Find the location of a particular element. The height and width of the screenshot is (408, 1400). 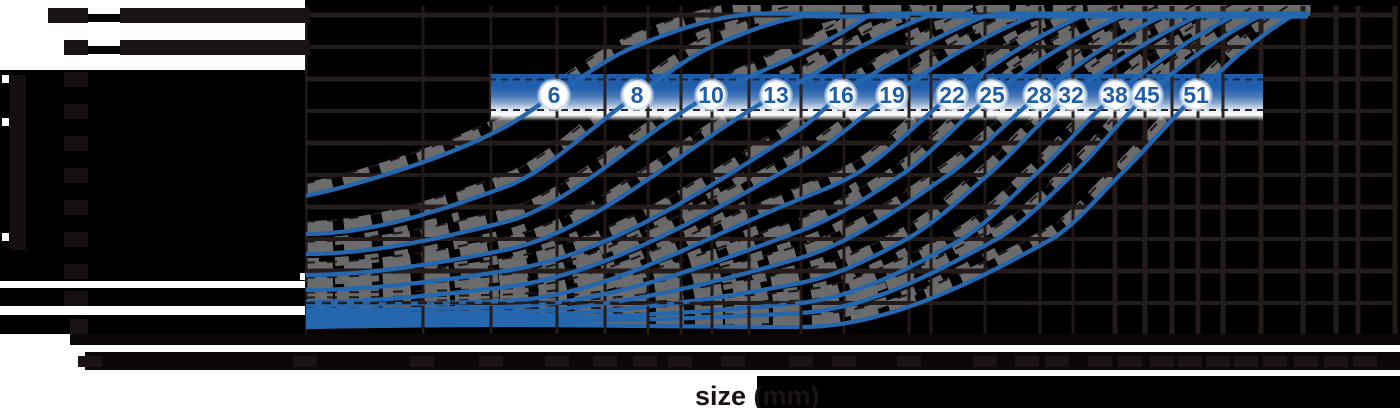

svg-text: 45 is located at coordinates (1147, 95).